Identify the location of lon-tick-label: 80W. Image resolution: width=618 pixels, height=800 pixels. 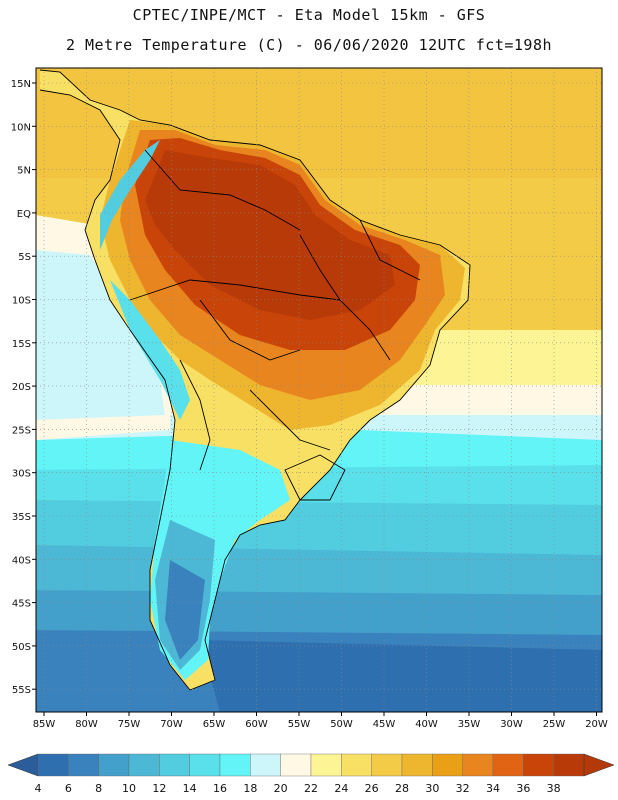
(86, 724).